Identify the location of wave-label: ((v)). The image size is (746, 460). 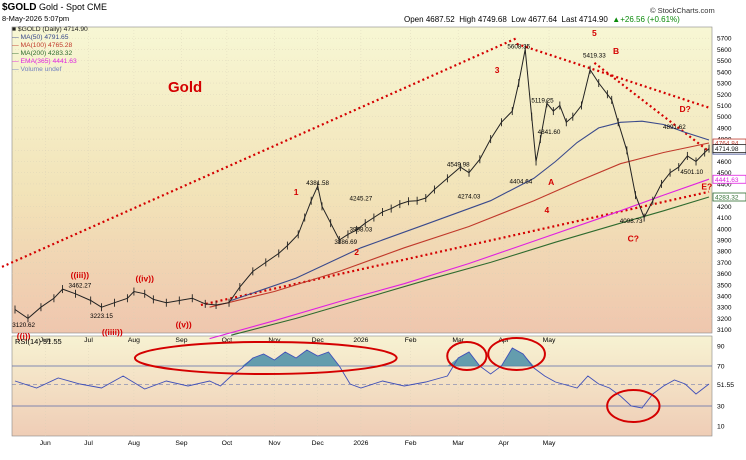
(184, 324).